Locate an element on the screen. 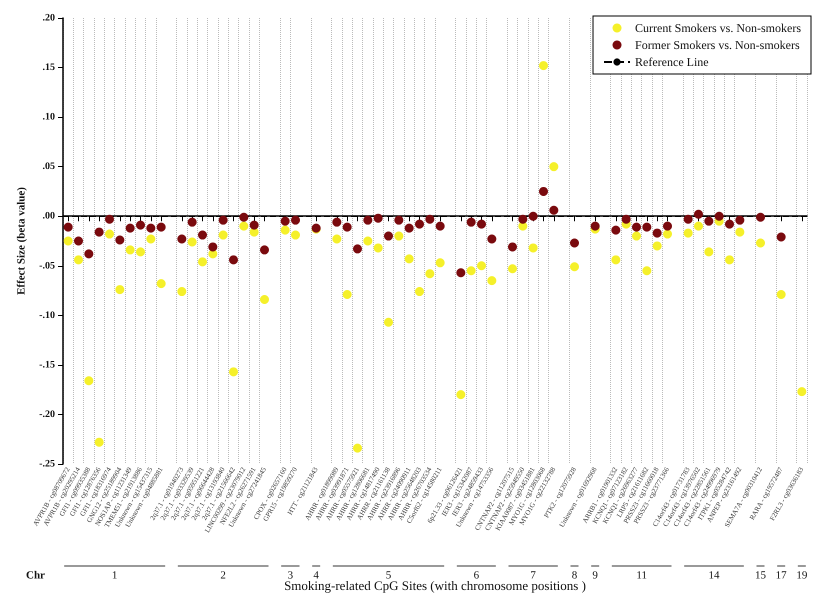 Image resolution: width=823 pixels, height=605 pixels. text: 11 is located at coordinates (641, 576).